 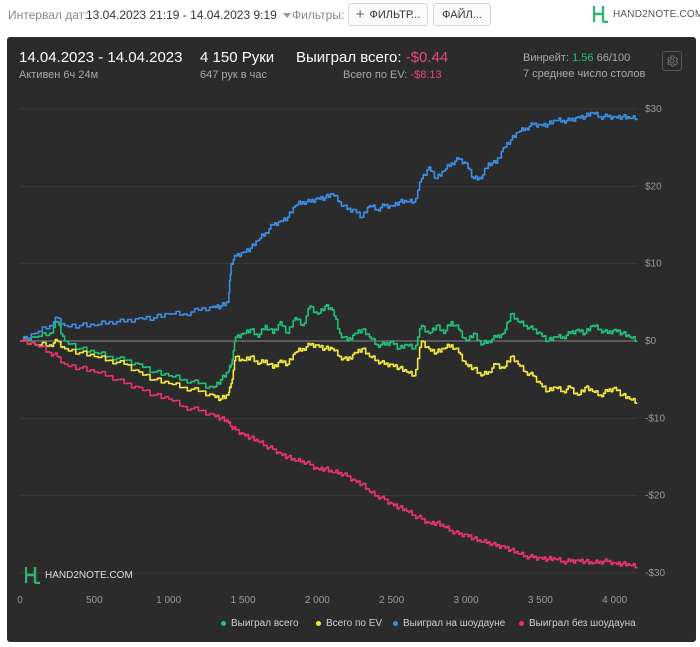 I want to click on legend-item-showdown: Выиграл на шоудауне, so click(x=449, y=623).